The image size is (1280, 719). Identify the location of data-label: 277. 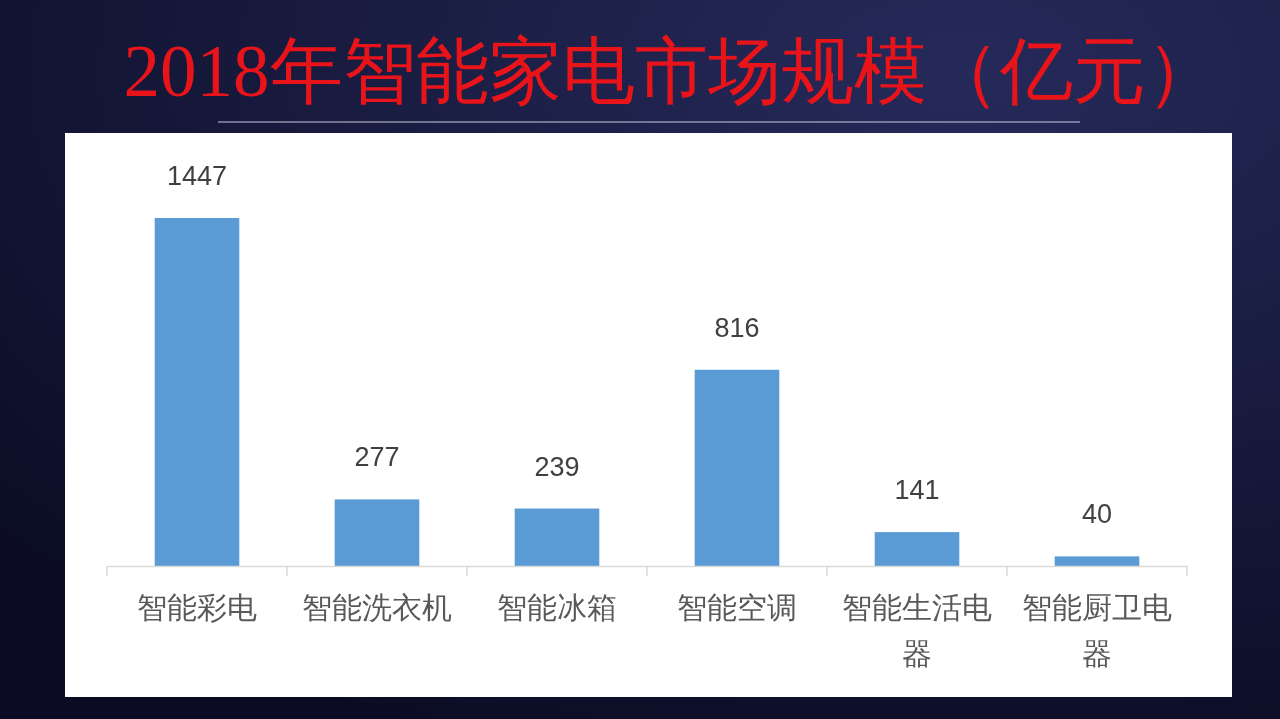
(377, 457).